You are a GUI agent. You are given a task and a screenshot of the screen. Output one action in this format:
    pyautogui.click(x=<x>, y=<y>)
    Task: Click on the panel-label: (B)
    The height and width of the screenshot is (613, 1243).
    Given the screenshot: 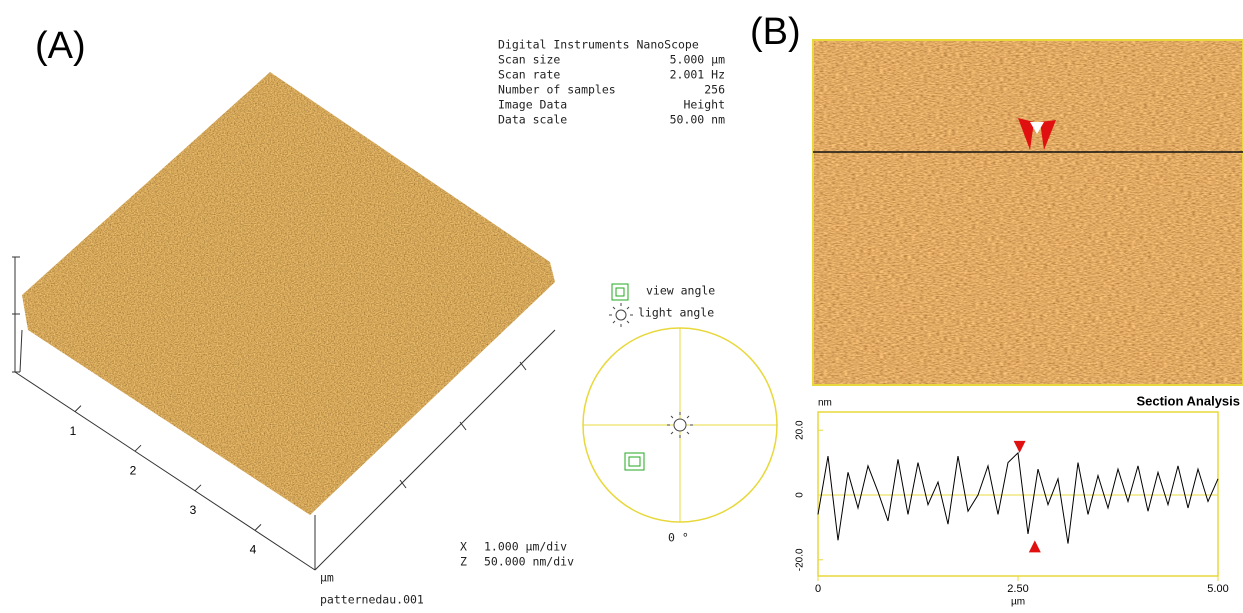 What is the action you would take?
    pyautogui.click(x=775, y=32)
    